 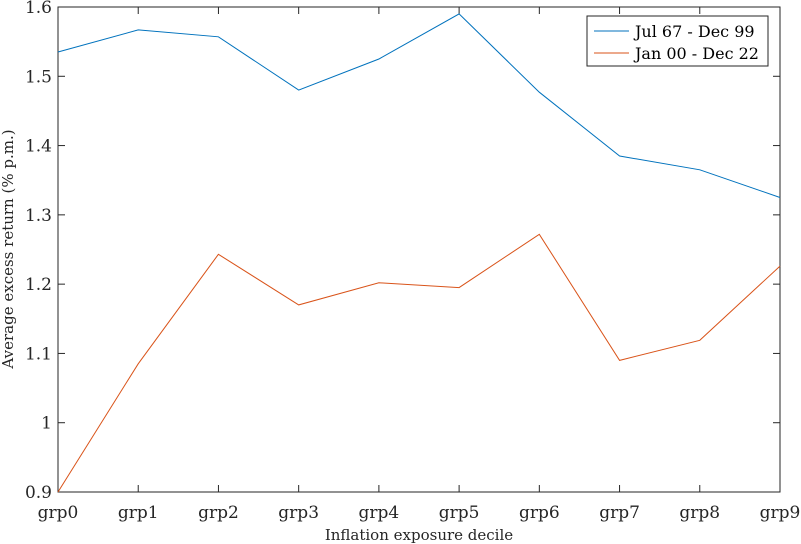 What do you see at coordinates (38, 147) in the screenshot?
I see `y-tick-label: 1.4` at bounding box center [38, 147].